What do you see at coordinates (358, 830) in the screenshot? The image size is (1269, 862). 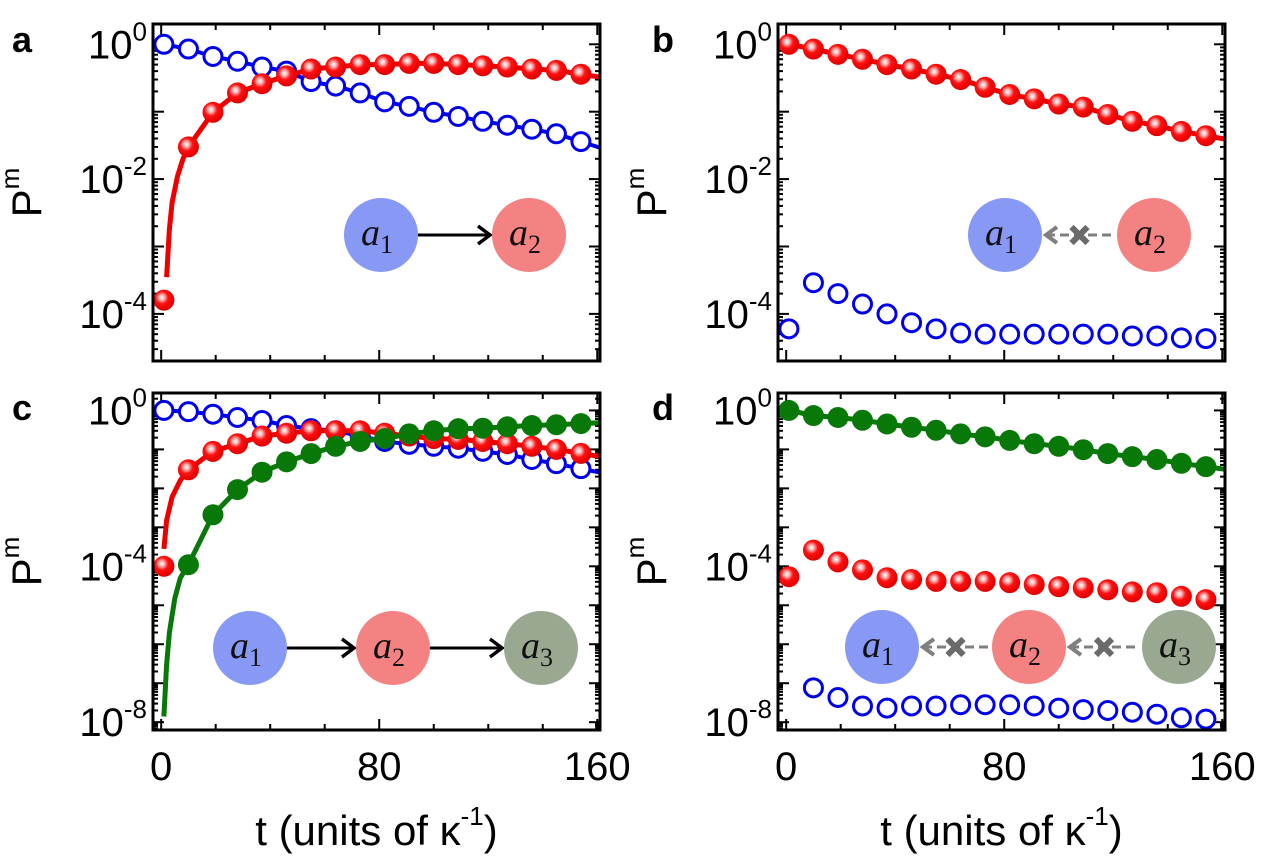 I see `x-axis-label-text: t (units of κ` at bounding box center [358, 830].